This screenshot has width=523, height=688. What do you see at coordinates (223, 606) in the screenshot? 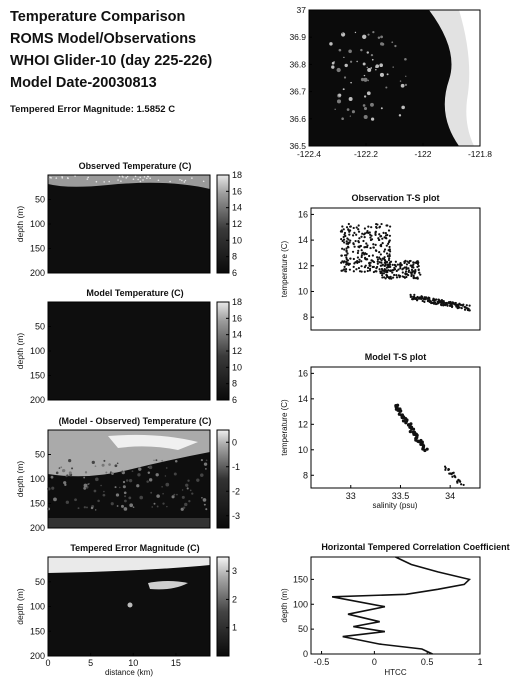
I see `colorbar` at bounding box center [223, 606].